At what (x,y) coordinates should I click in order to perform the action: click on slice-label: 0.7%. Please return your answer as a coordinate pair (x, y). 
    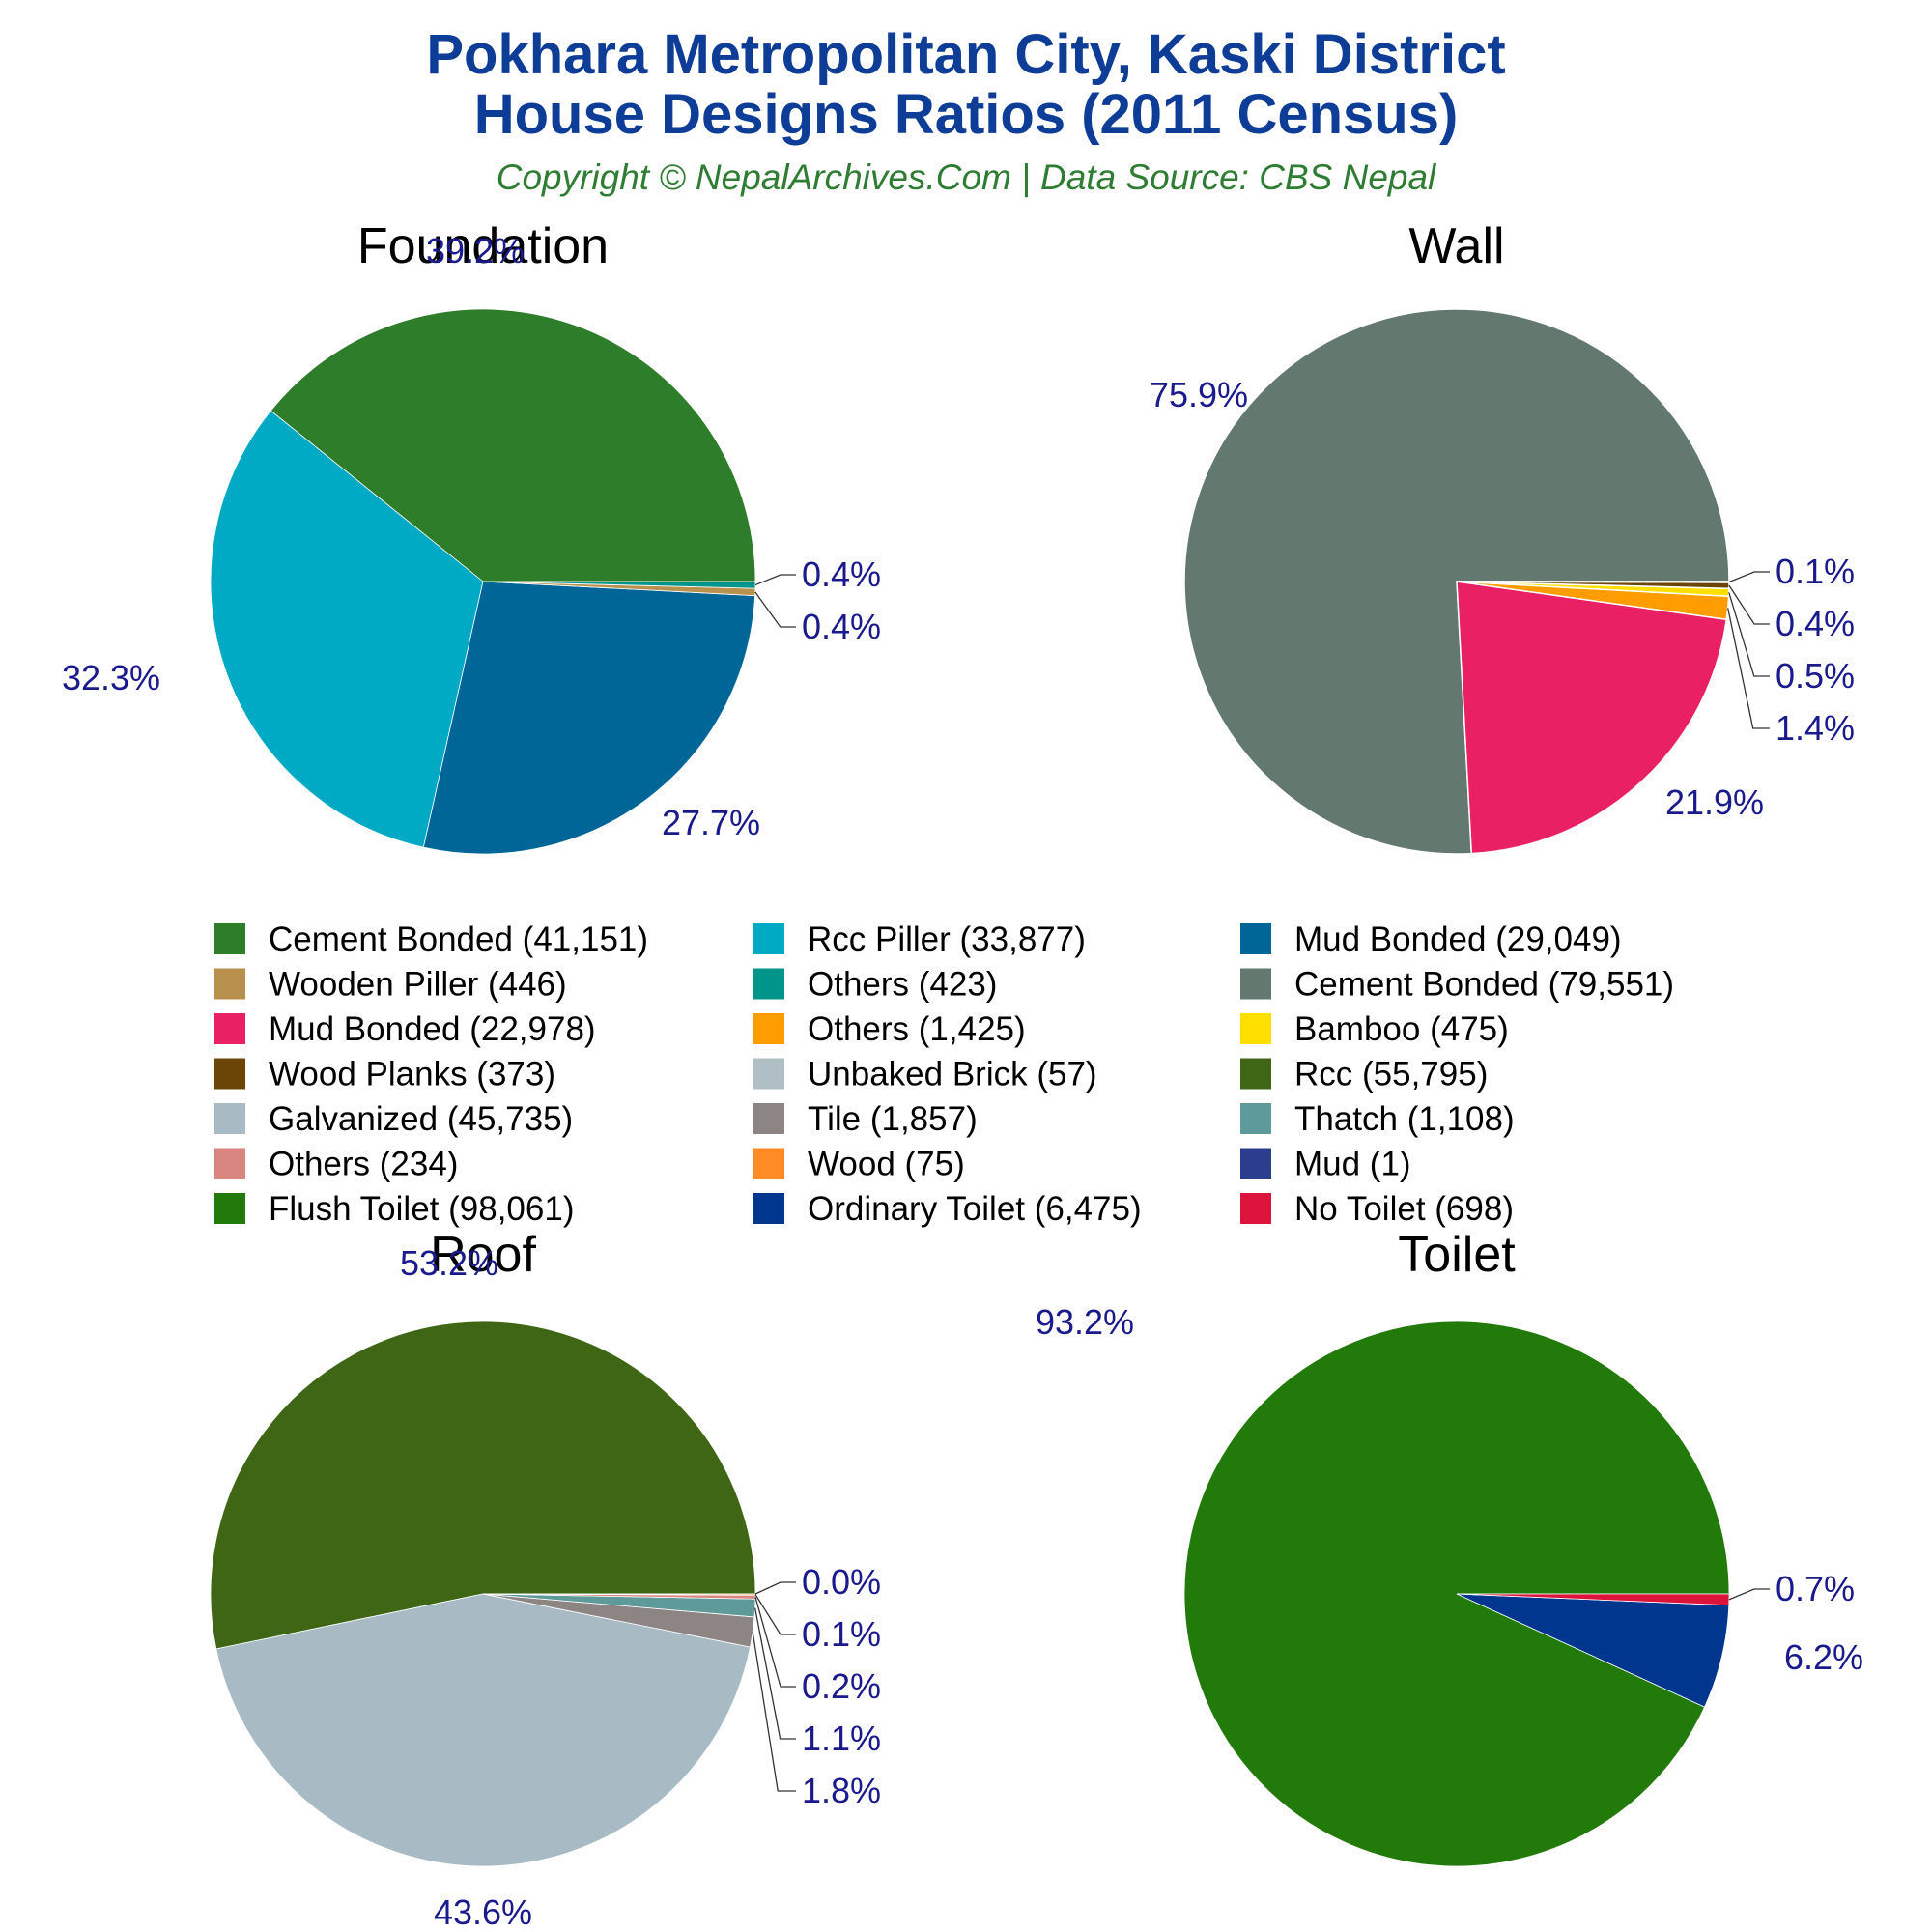
    Looking at the image, I should click on (1815, 1588).